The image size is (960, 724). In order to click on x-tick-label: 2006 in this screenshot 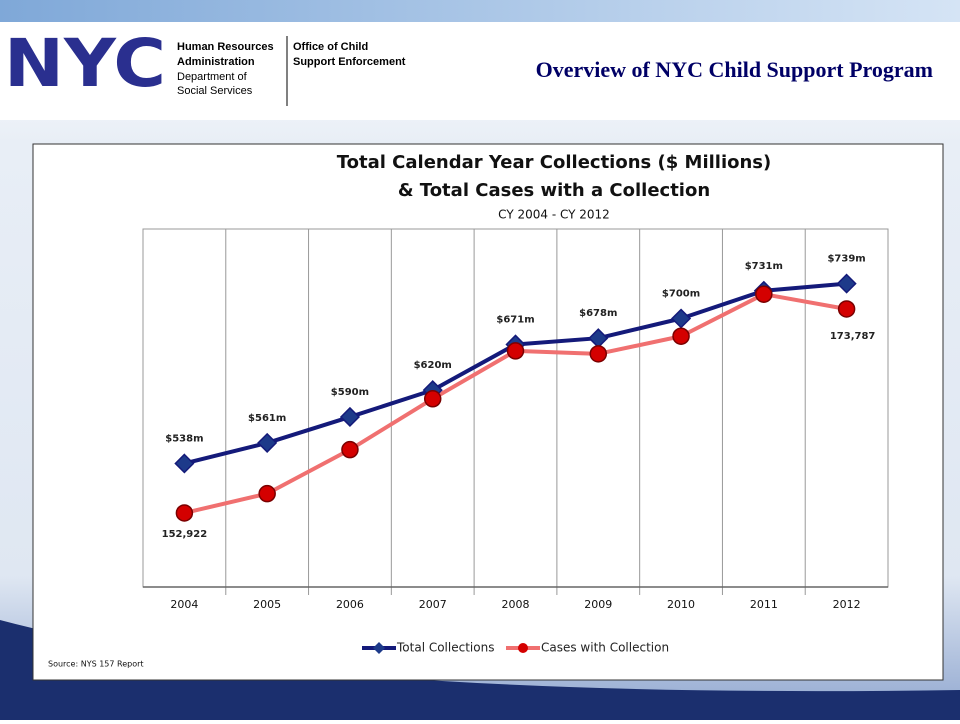, I will do `click(350, 604)`.